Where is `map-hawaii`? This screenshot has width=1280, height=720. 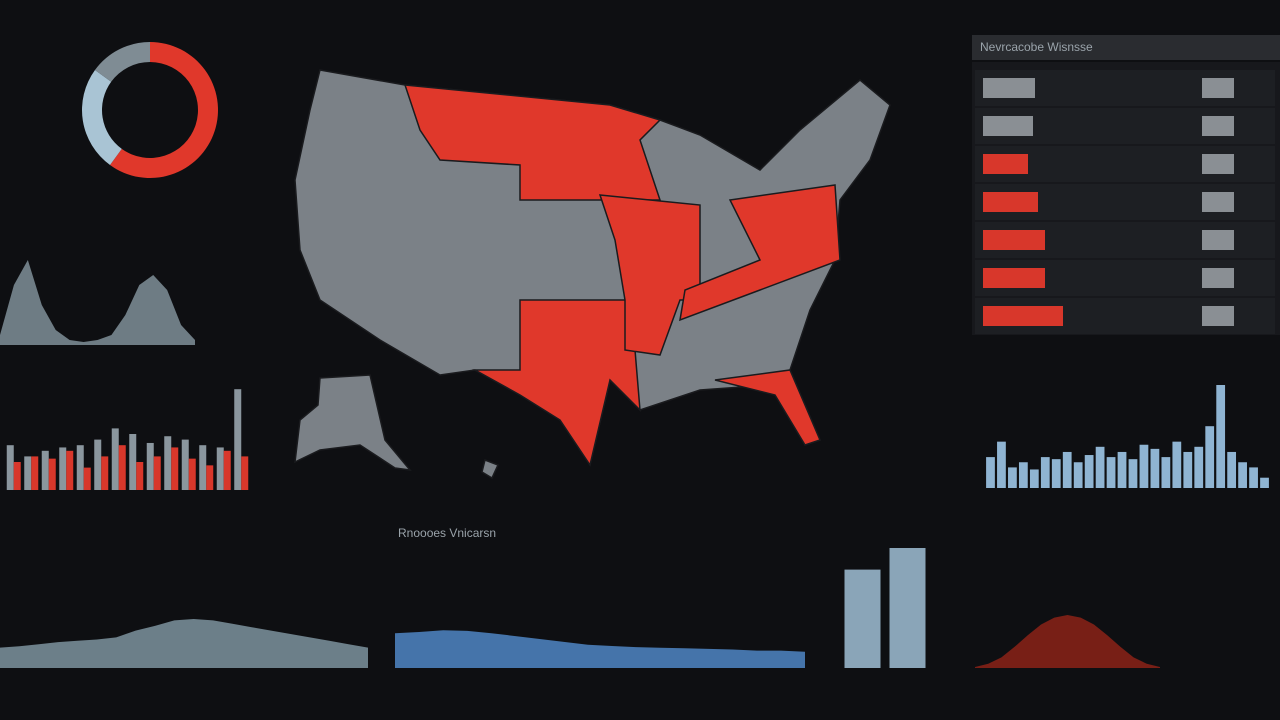
map-hawaii is located at coordinates (490, 469).